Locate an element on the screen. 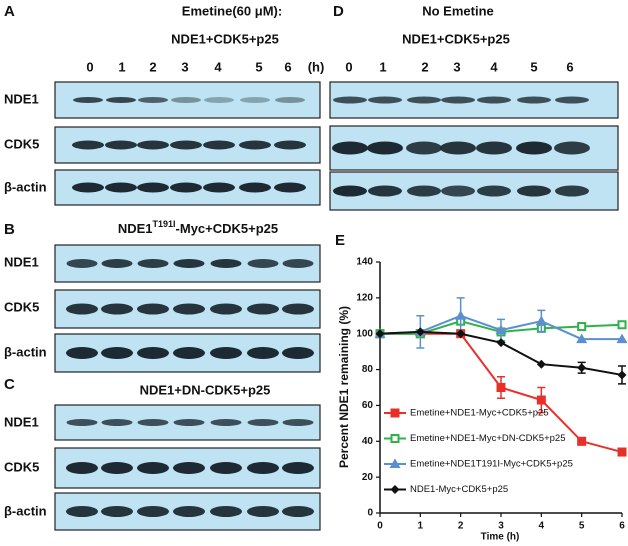 This screenshot has width=628, height=546. panel-label: B is located at coordinates (9, 229).